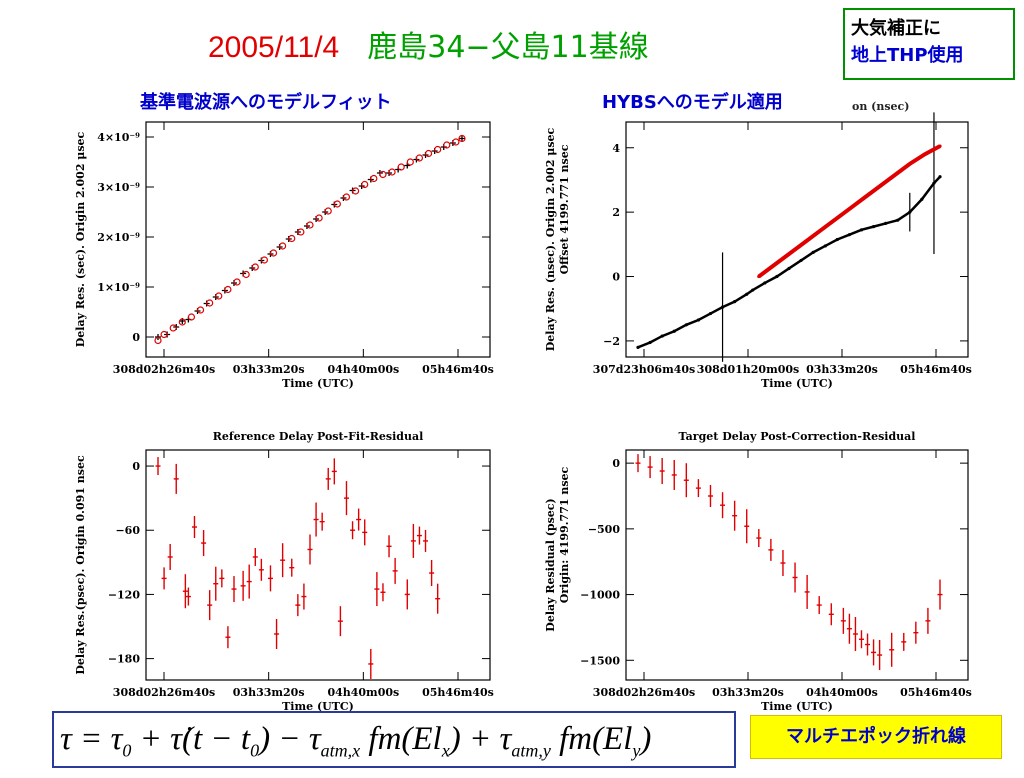  What do you see at coordinates (118, 237) in the screenshot?
I see `y-tick-label: 2×10⁻⁹` at bounding box center [118, 237].